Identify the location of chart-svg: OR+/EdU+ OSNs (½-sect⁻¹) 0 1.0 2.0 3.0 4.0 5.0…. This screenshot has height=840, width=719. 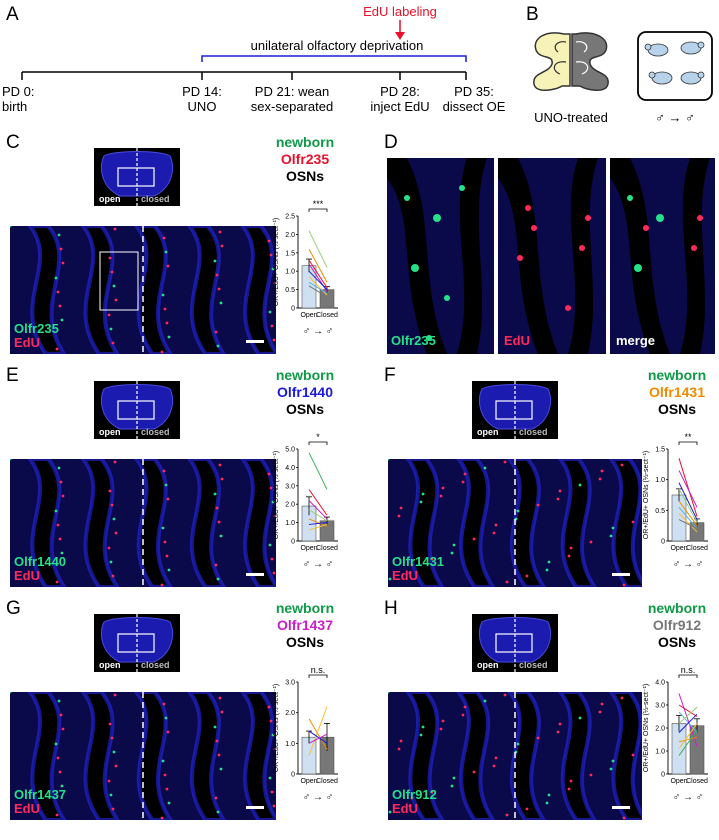
(305, 501).